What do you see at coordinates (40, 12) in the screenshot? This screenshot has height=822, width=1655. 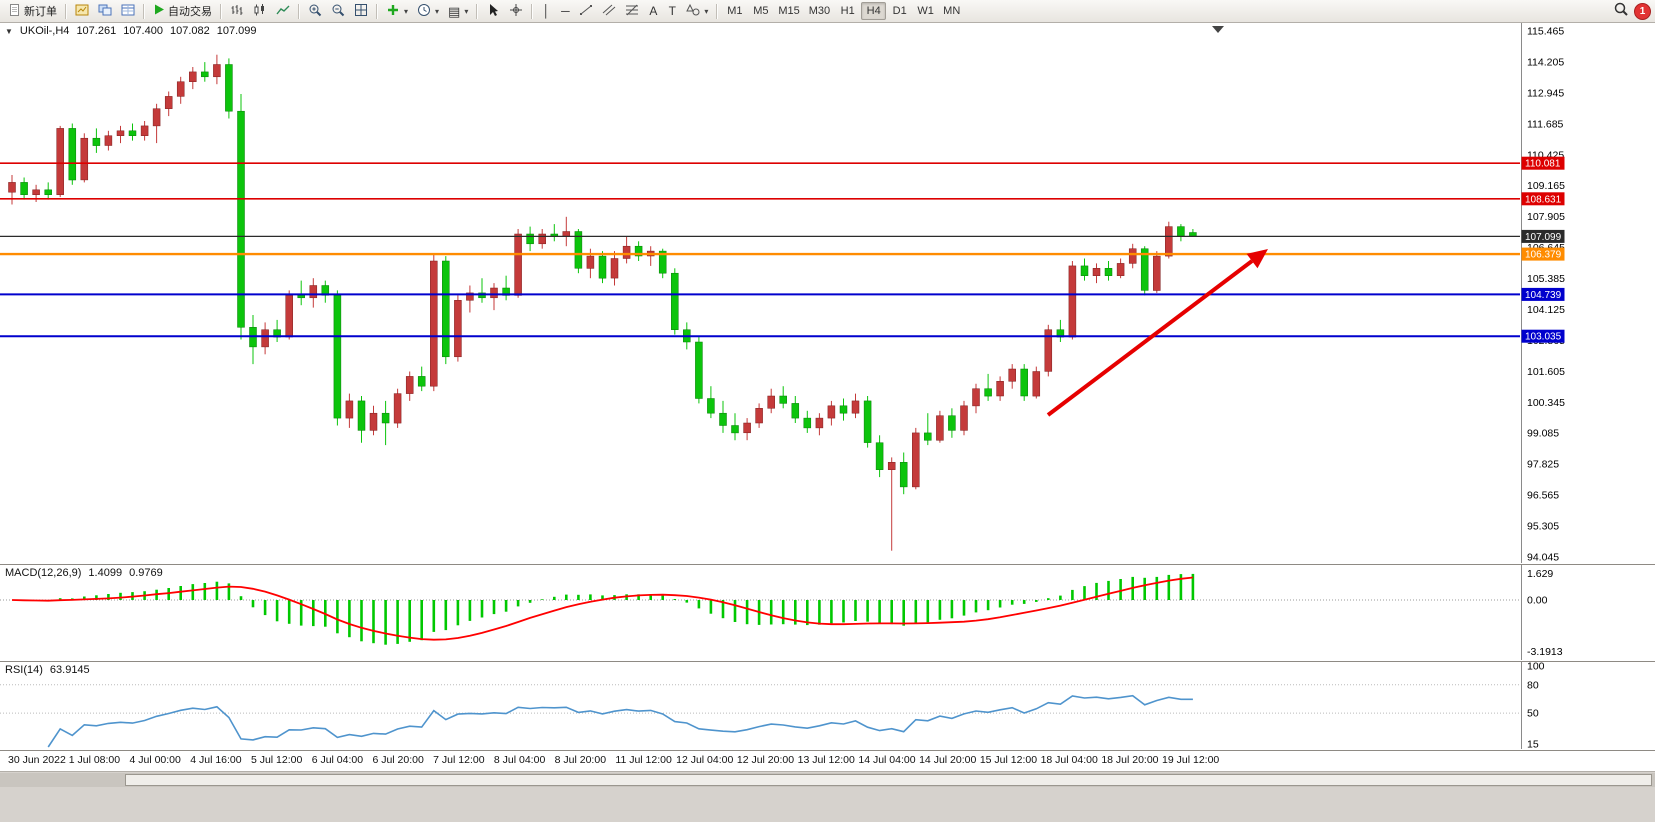 I see `new-order-label: 新订单` at bounding box center [40, 12].